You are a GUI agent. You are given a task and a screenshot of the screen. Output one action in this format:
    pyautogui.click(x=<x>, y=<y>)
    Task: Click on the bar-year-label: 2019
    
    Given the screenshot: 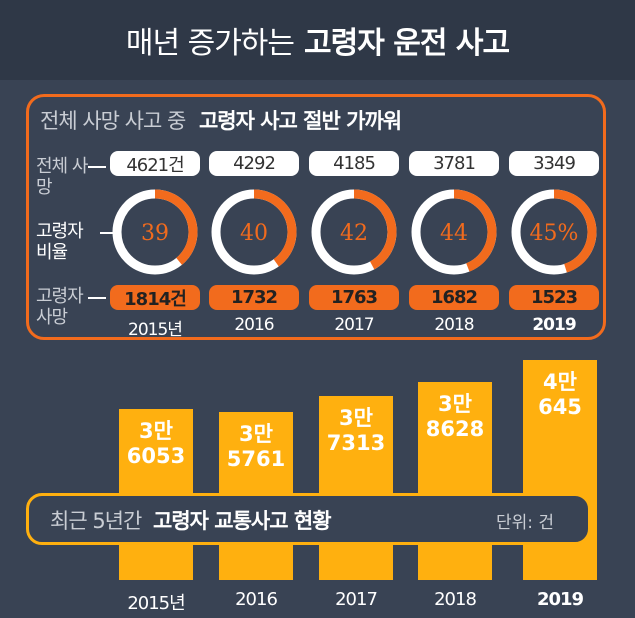 What is the action you would take?
    pyautogui.click(x=560, y=599)
    